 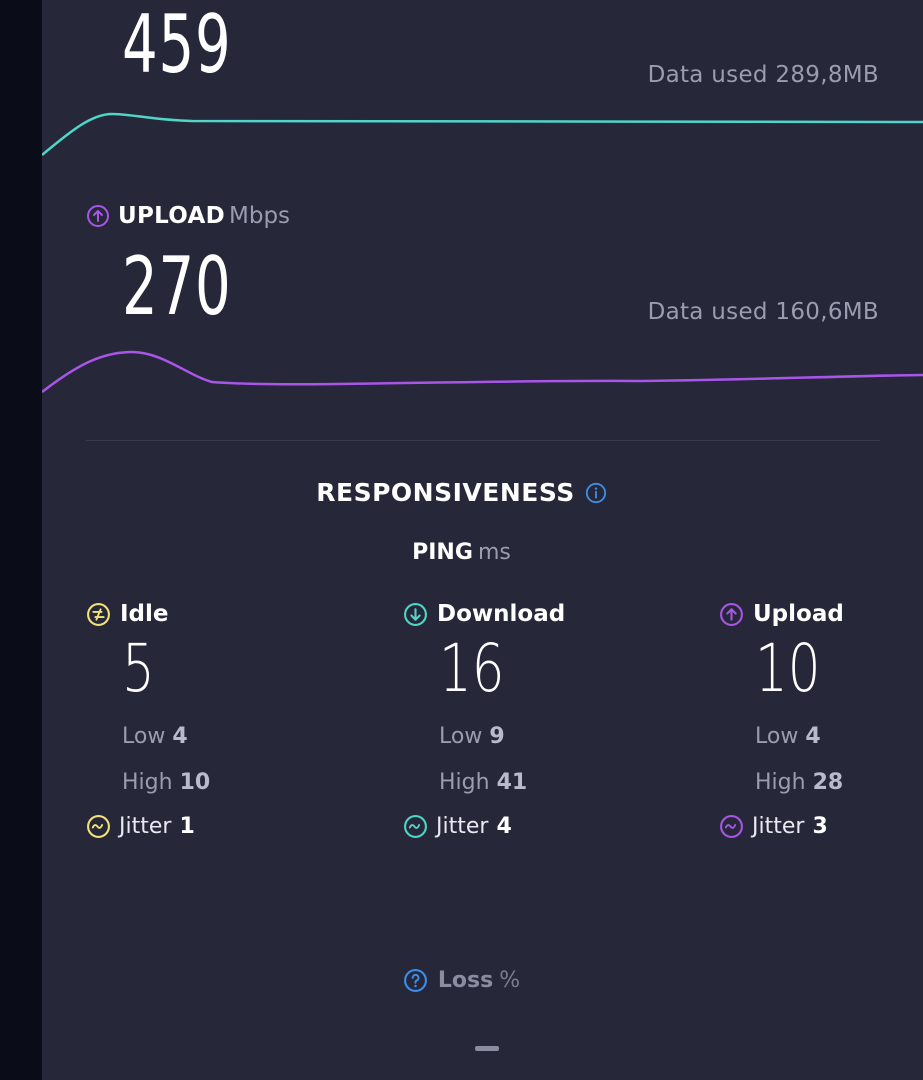 What do you see at coordinates (788, 736) in the screenshot?
I see `upload-low: Low 4` at bounding box center [788, 736].